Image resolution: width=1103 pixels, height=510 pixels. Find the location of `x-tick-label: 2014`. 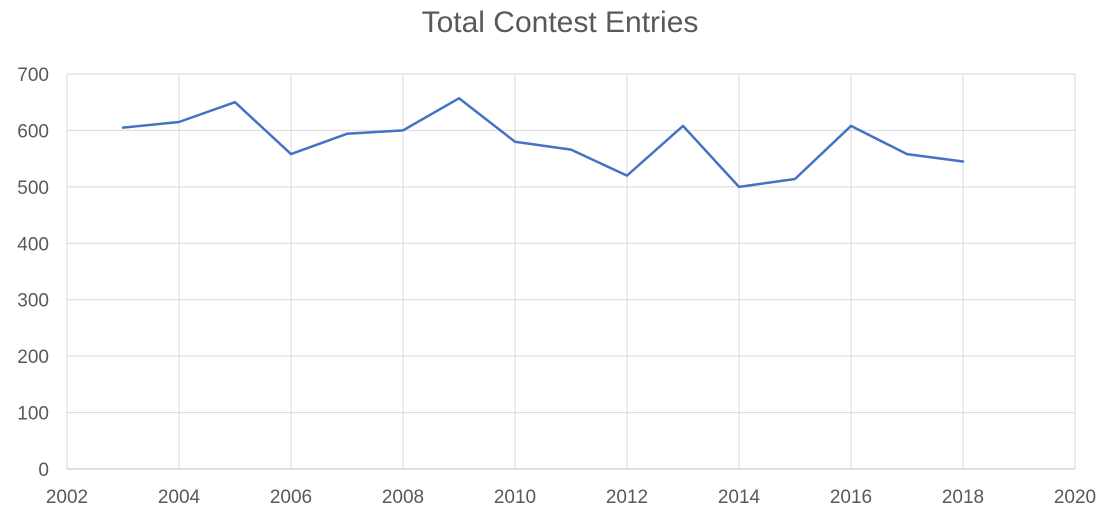

x-tick-label: 2014 is located at coordinates (739, 497).